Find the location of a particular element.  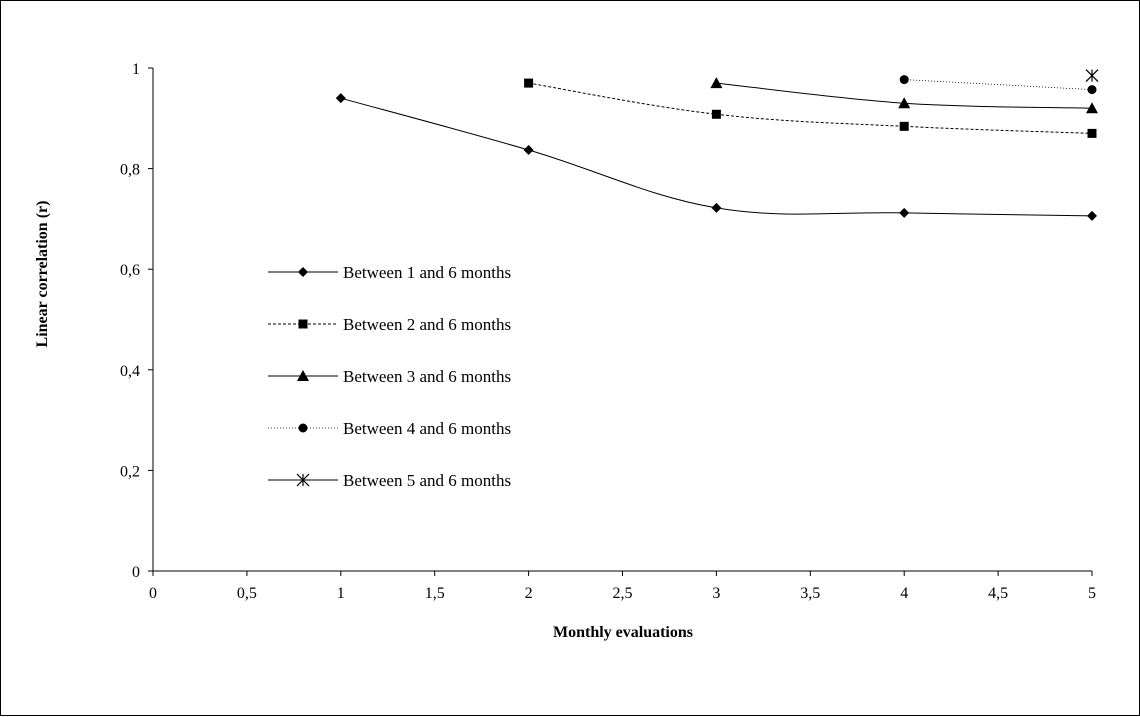

series-4-line is located at coordinates (998, 85).